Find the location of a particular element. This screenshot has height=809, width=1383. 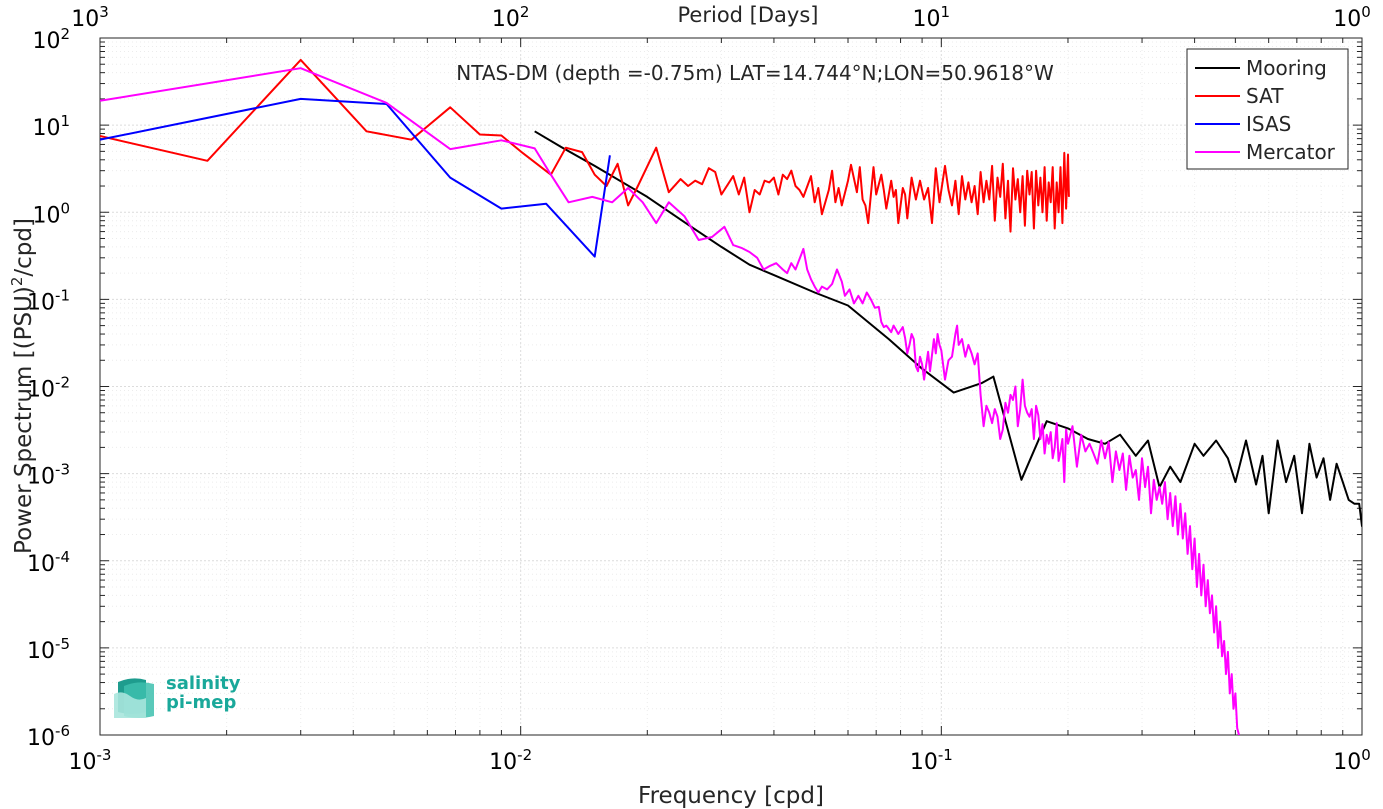

legend-label-mercator: Mercator is located at coordinates (1291, 152).